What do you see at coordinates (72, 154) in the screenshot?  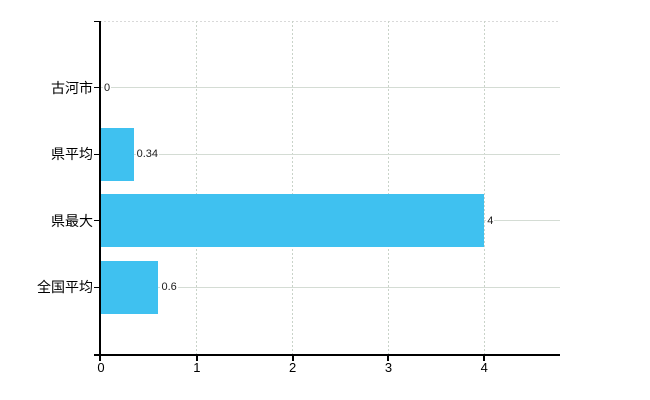 I see `category-label: 県平均` at bounding box center [72, 154].